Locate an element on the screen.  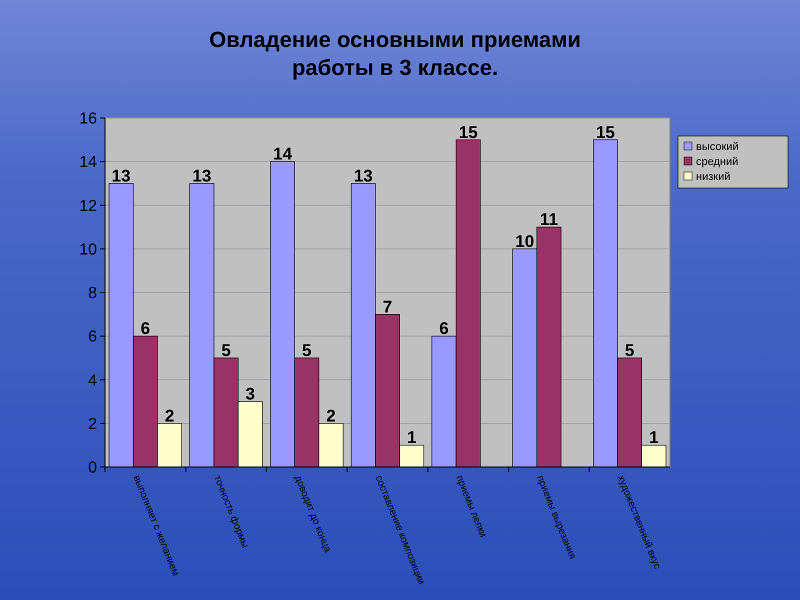
data-label: 10 is located at coordinates (524, 241).